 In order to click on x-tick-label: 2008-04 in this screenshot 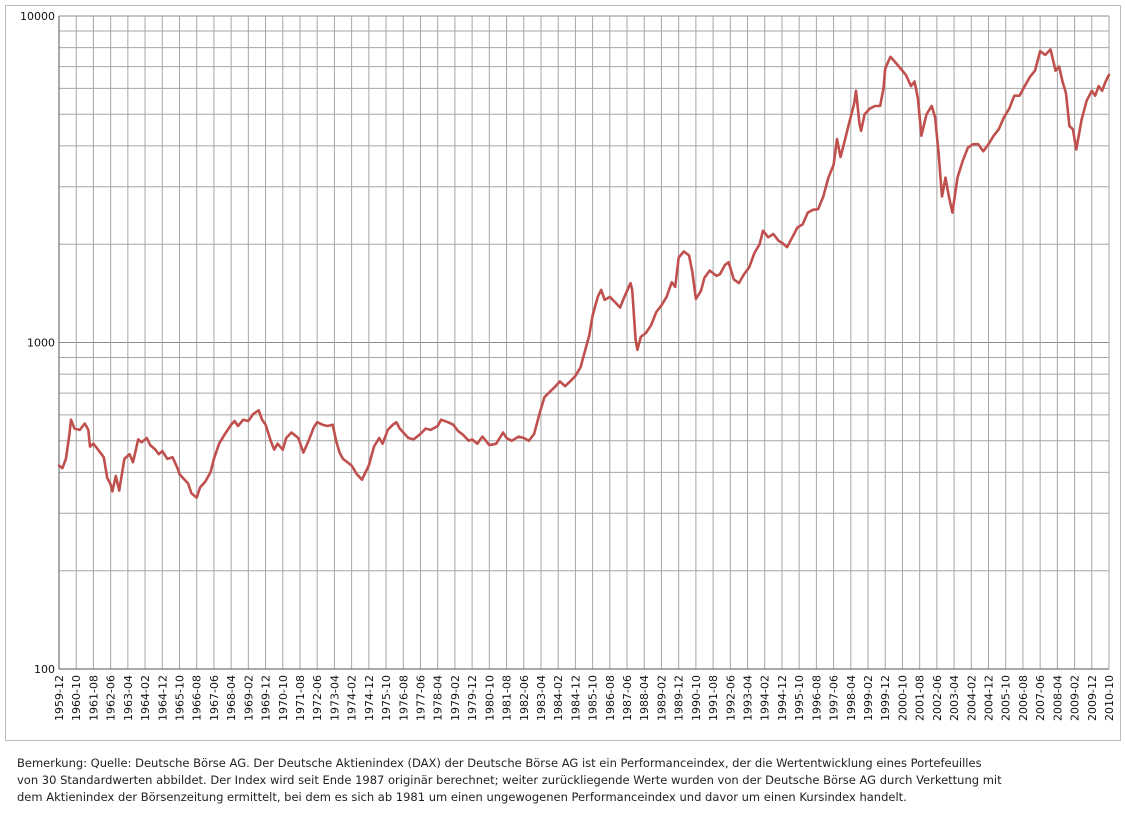, I will do `click(1057, 698)`.